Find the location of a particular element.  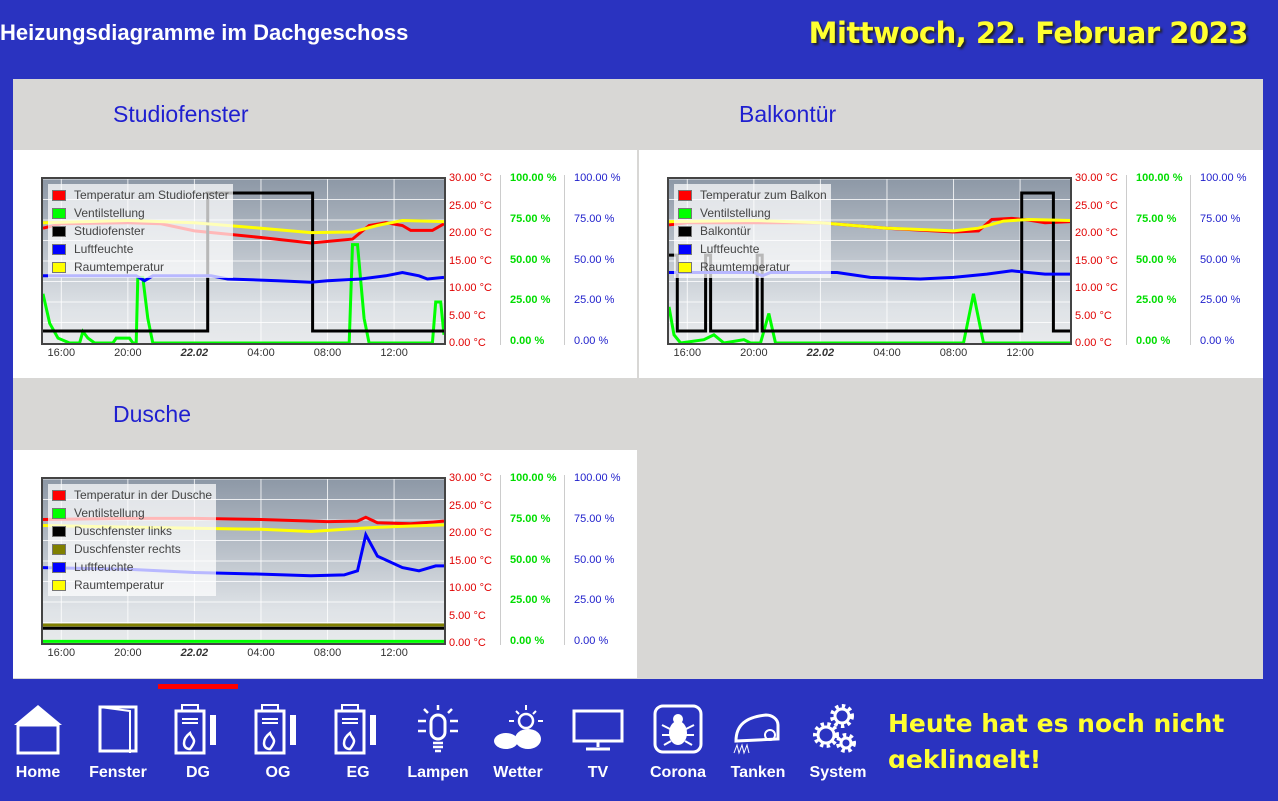

nav-item-wetter: Wetter is located at coordinates (518, 741).